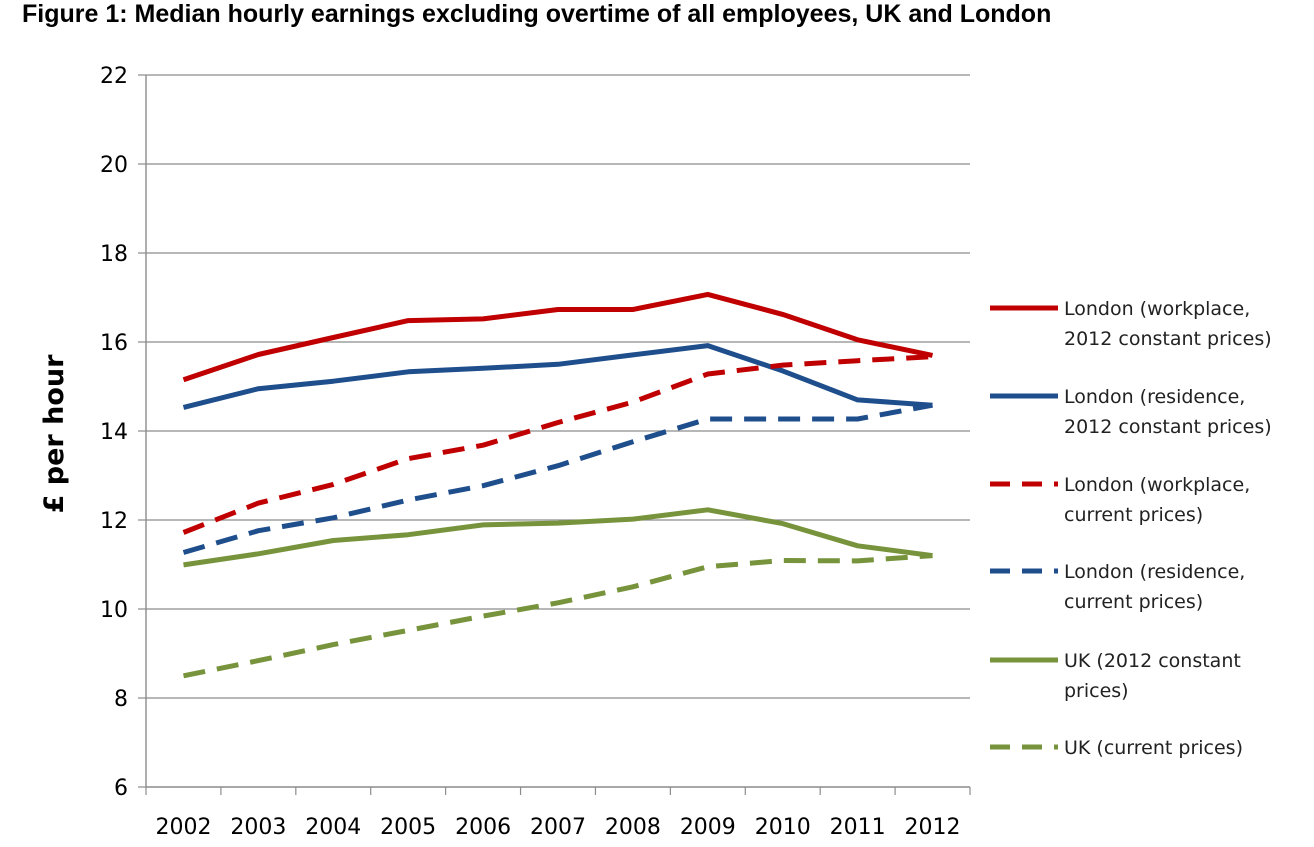  What do you see at coordinates (183, 827) in the screenshot?
I see `x-tick-label: 2002` at bounding box center [183, 827].